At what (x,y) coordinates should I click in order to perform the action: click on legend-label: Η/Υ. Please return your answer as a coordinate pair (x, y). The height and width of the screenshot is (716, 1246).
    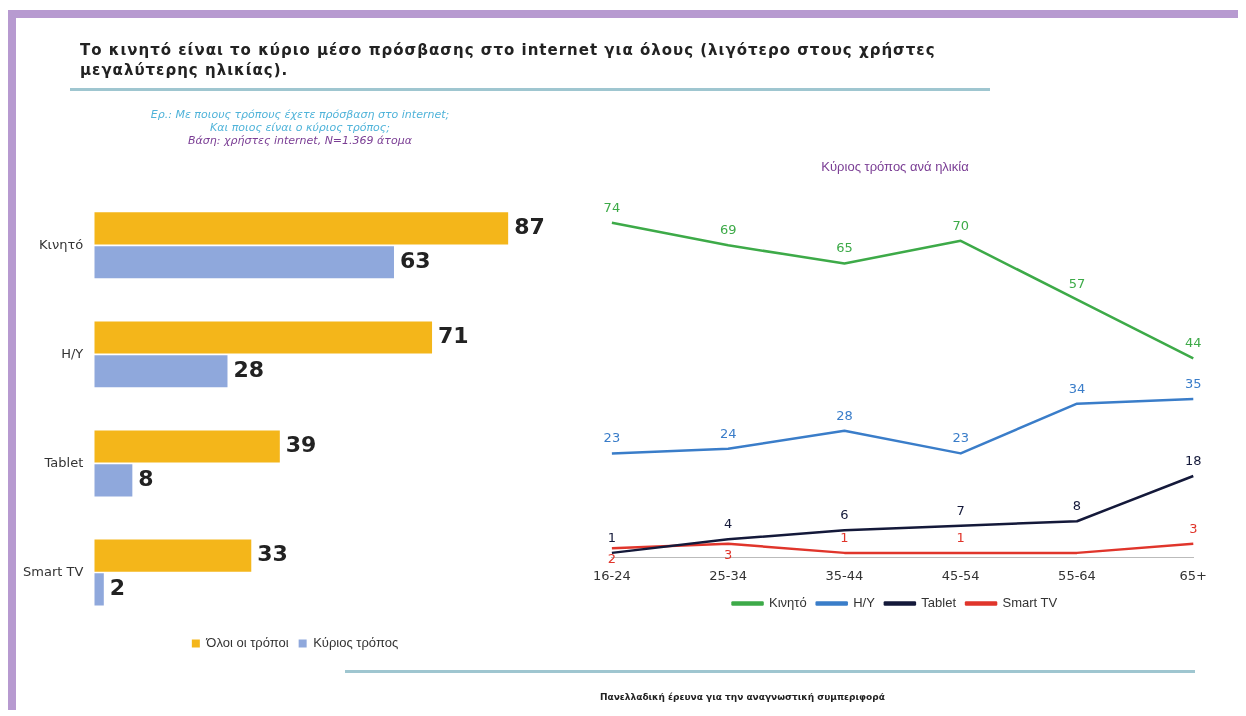
    Looking at the image, I should click on (864, 603).